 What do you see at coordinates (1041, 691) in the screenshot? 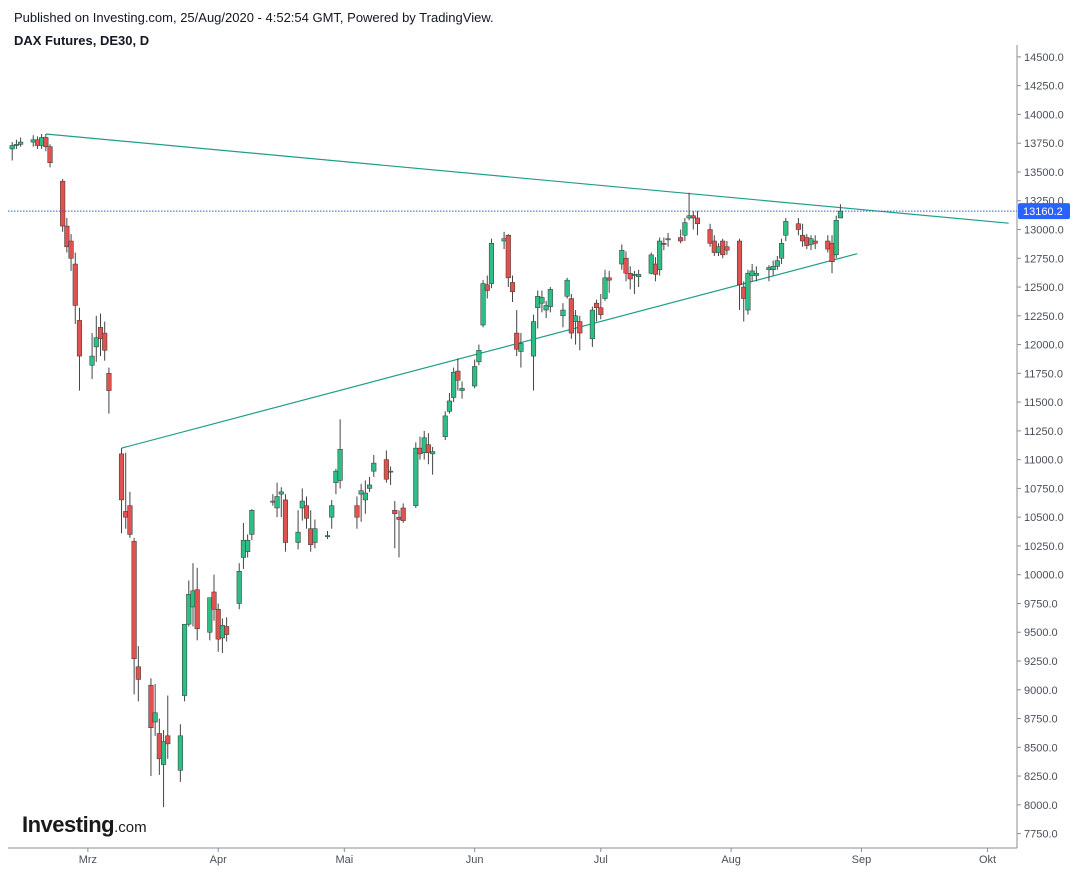
I see `price-tick-label: 9000.0` at bounding box center [1041, 691].